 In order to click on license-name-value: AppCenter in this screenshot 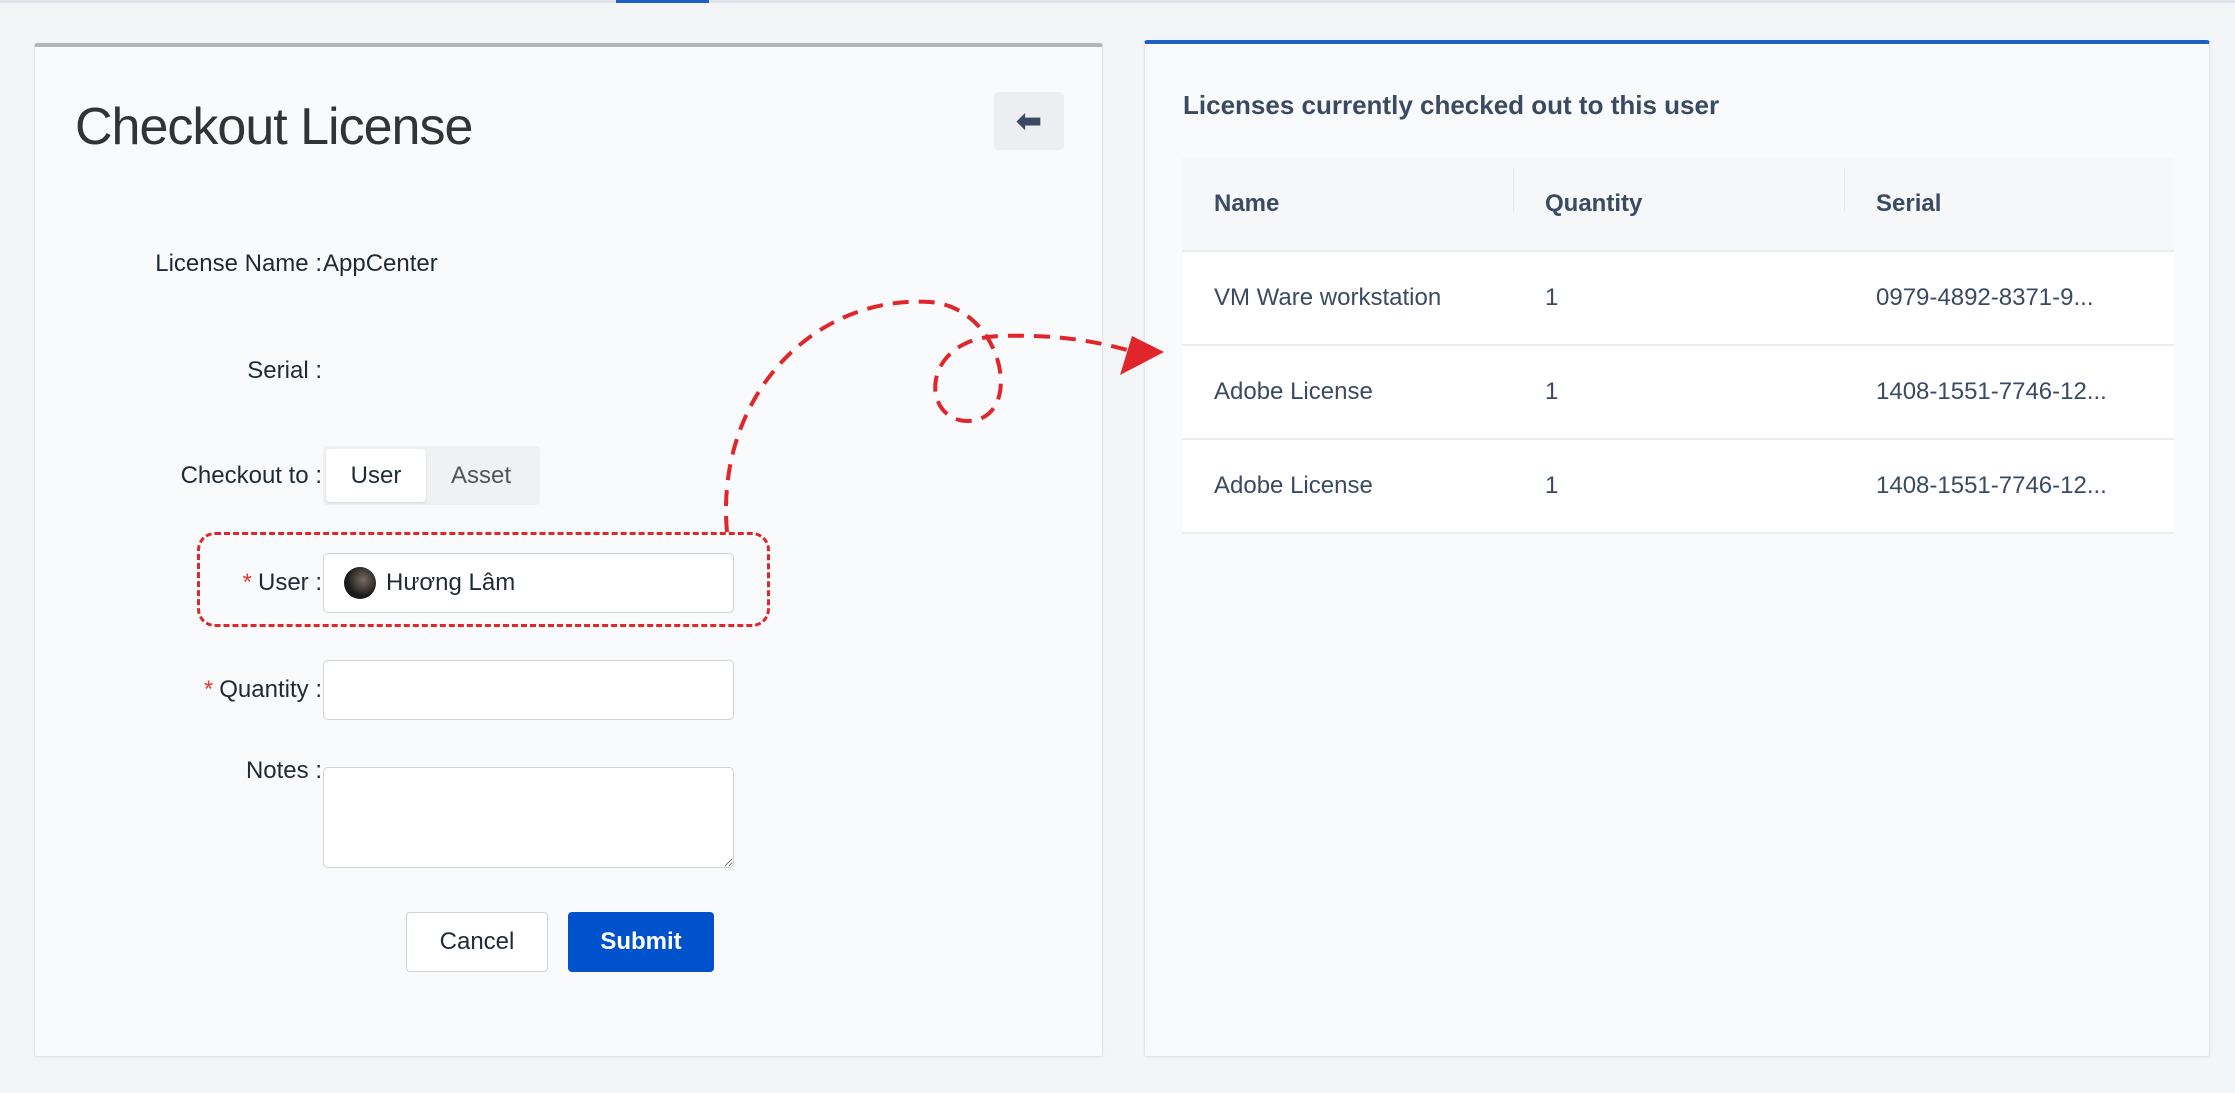, I will do `click(380, 263)`.